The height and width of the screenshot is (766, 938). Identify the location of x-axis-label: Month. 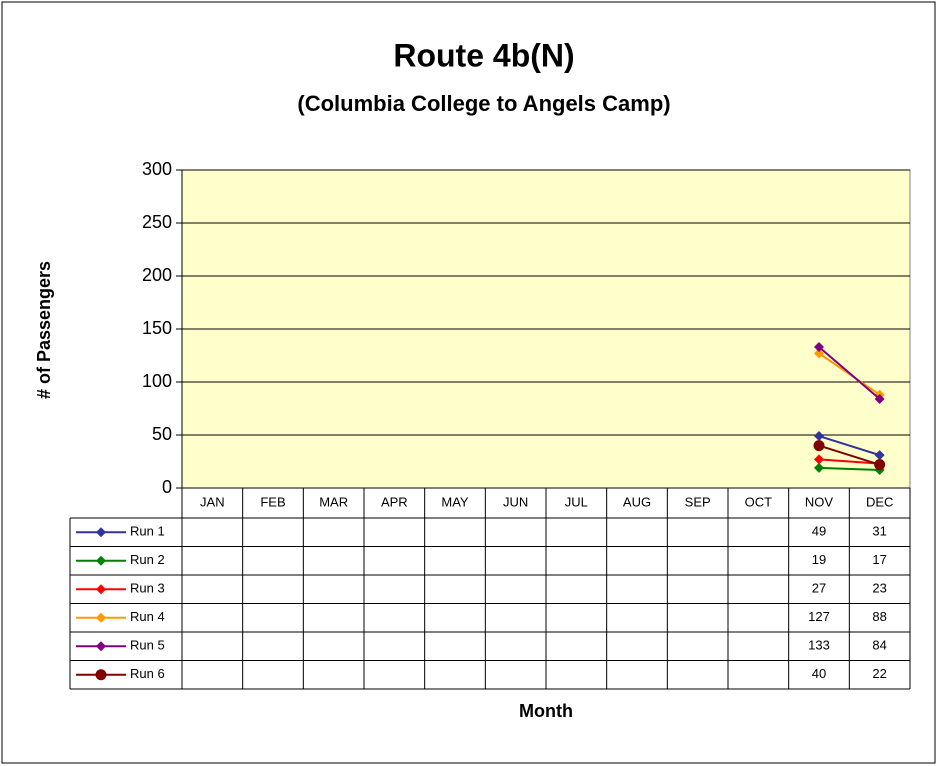
(546, 711).